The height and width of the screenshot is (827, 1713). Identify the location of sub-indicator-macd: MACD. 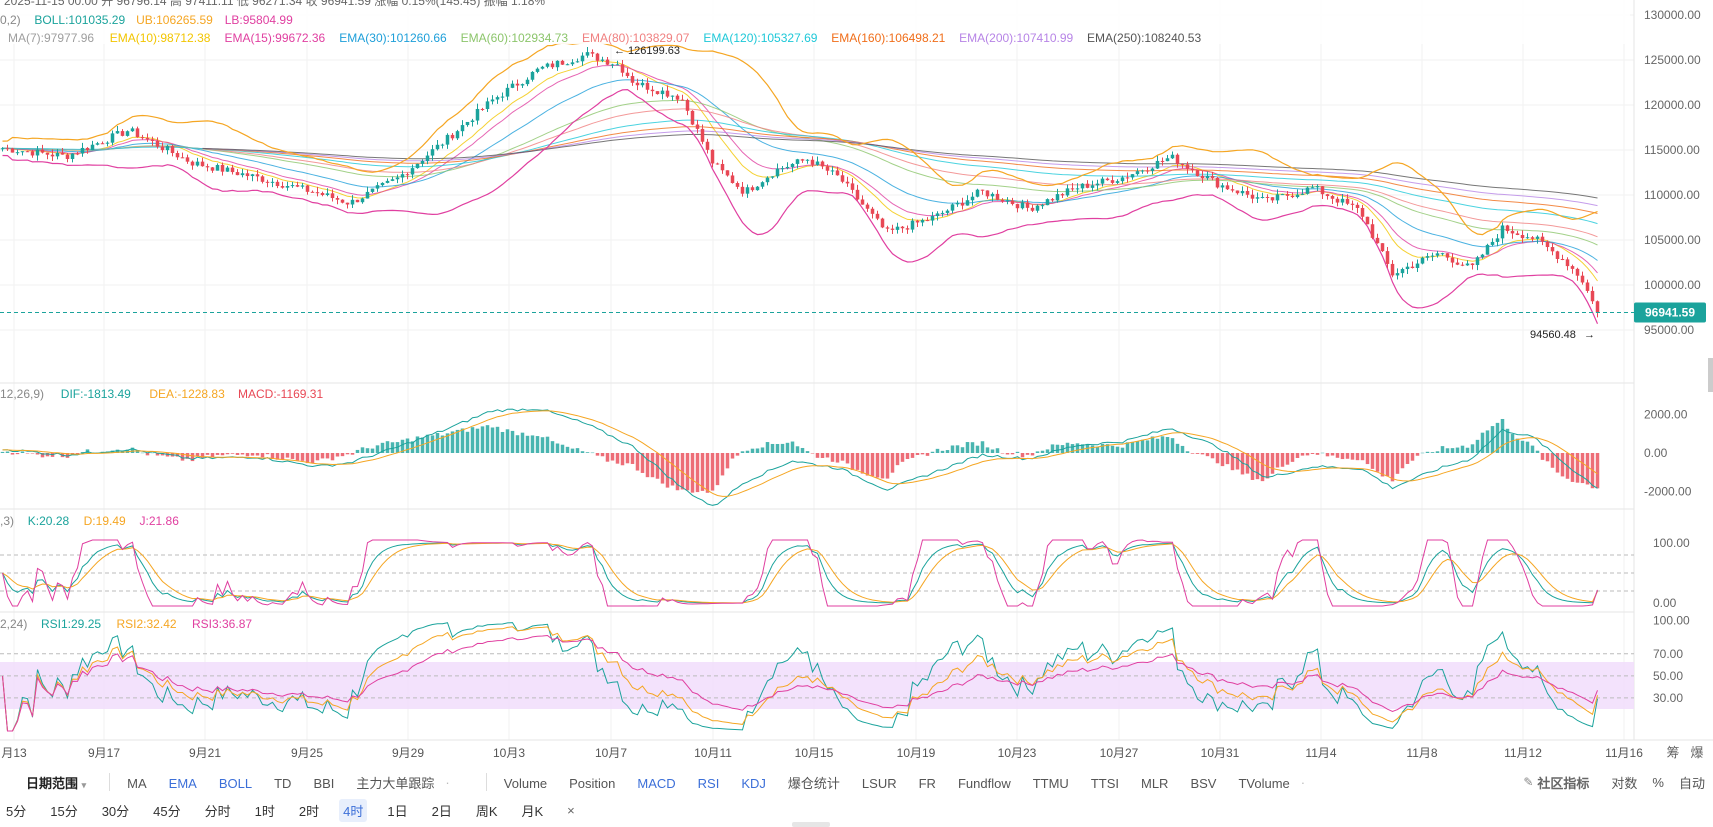
(656, 783).